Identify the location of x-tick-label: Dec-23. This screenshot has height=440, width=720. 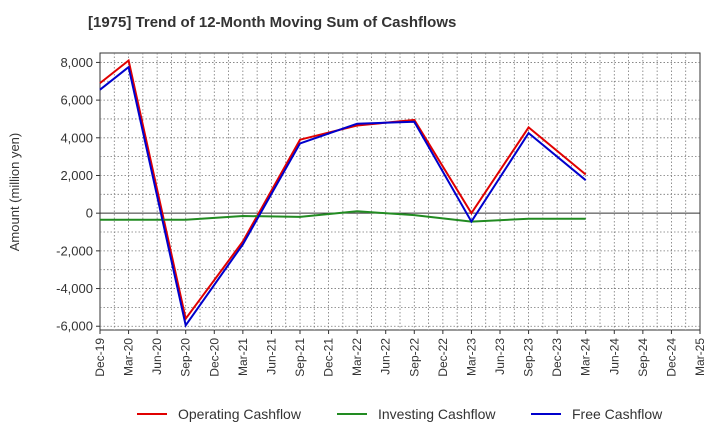
(557, 357).